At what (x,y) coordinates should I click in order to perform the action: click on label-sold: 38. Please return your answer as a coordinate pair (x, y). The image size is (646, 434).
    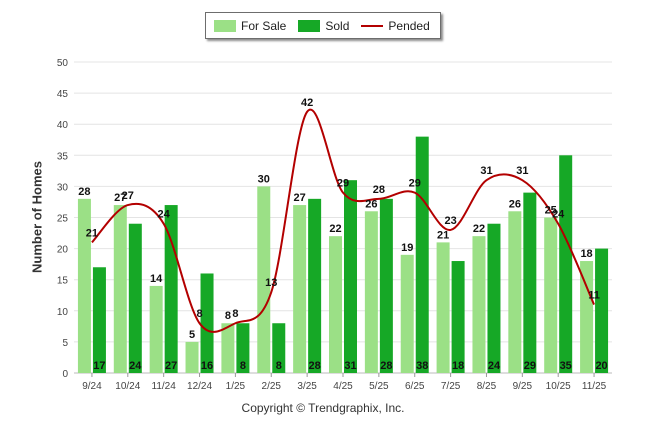
    Looking at the image, I should click on (422, 366).